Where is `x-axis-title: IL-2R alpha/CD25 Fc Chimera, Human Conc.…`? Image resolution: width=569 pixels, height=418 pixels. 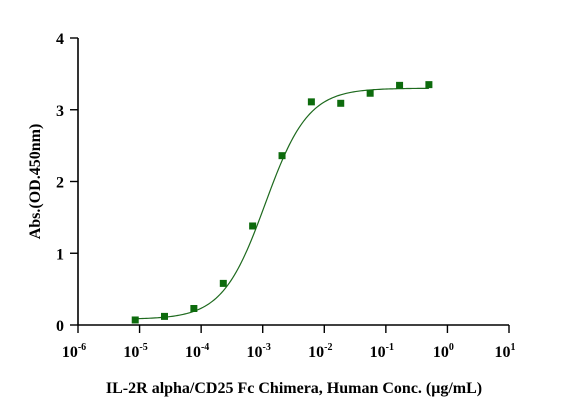 x-axis-title: IL-2R alpha/CD25 Fc Chimera, Human Conc.… is located at coordinates (294, 388).